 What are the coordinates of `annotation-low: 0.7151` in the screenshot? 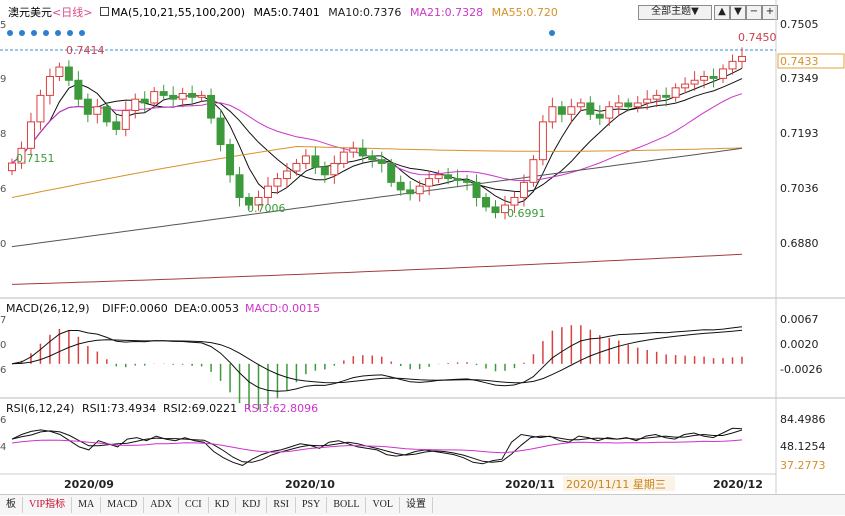 It's located at (35, 158).